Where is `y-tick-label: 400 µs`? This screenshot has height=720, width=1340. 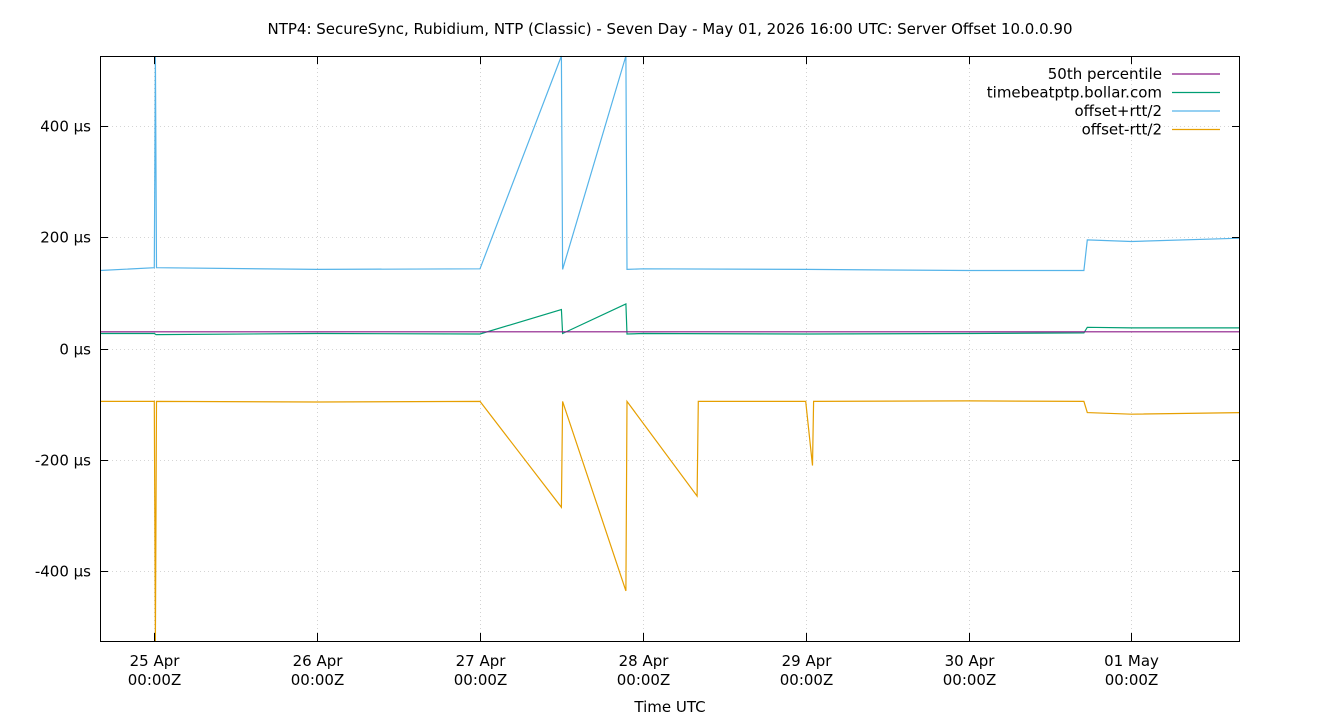
y-tick-label: 400 µs is located at coordinates (65, 127).